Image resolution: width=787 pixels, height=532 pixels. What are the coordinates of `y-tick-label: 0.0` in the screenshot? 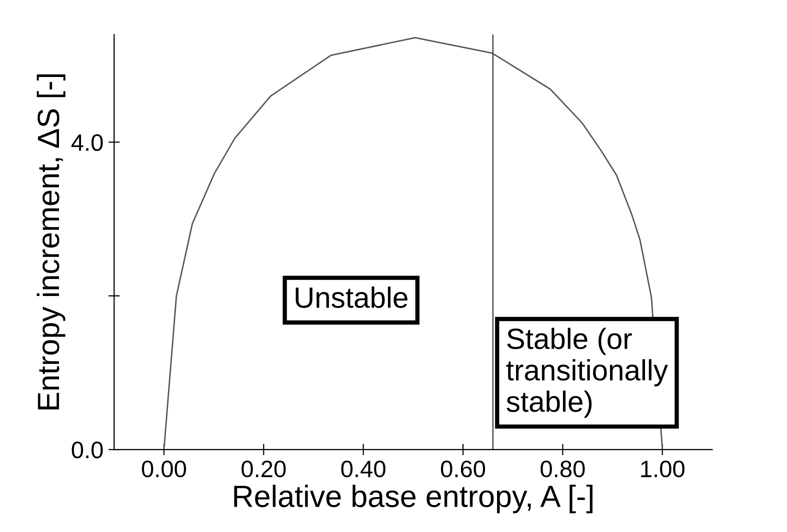 It's located at (87, 450).